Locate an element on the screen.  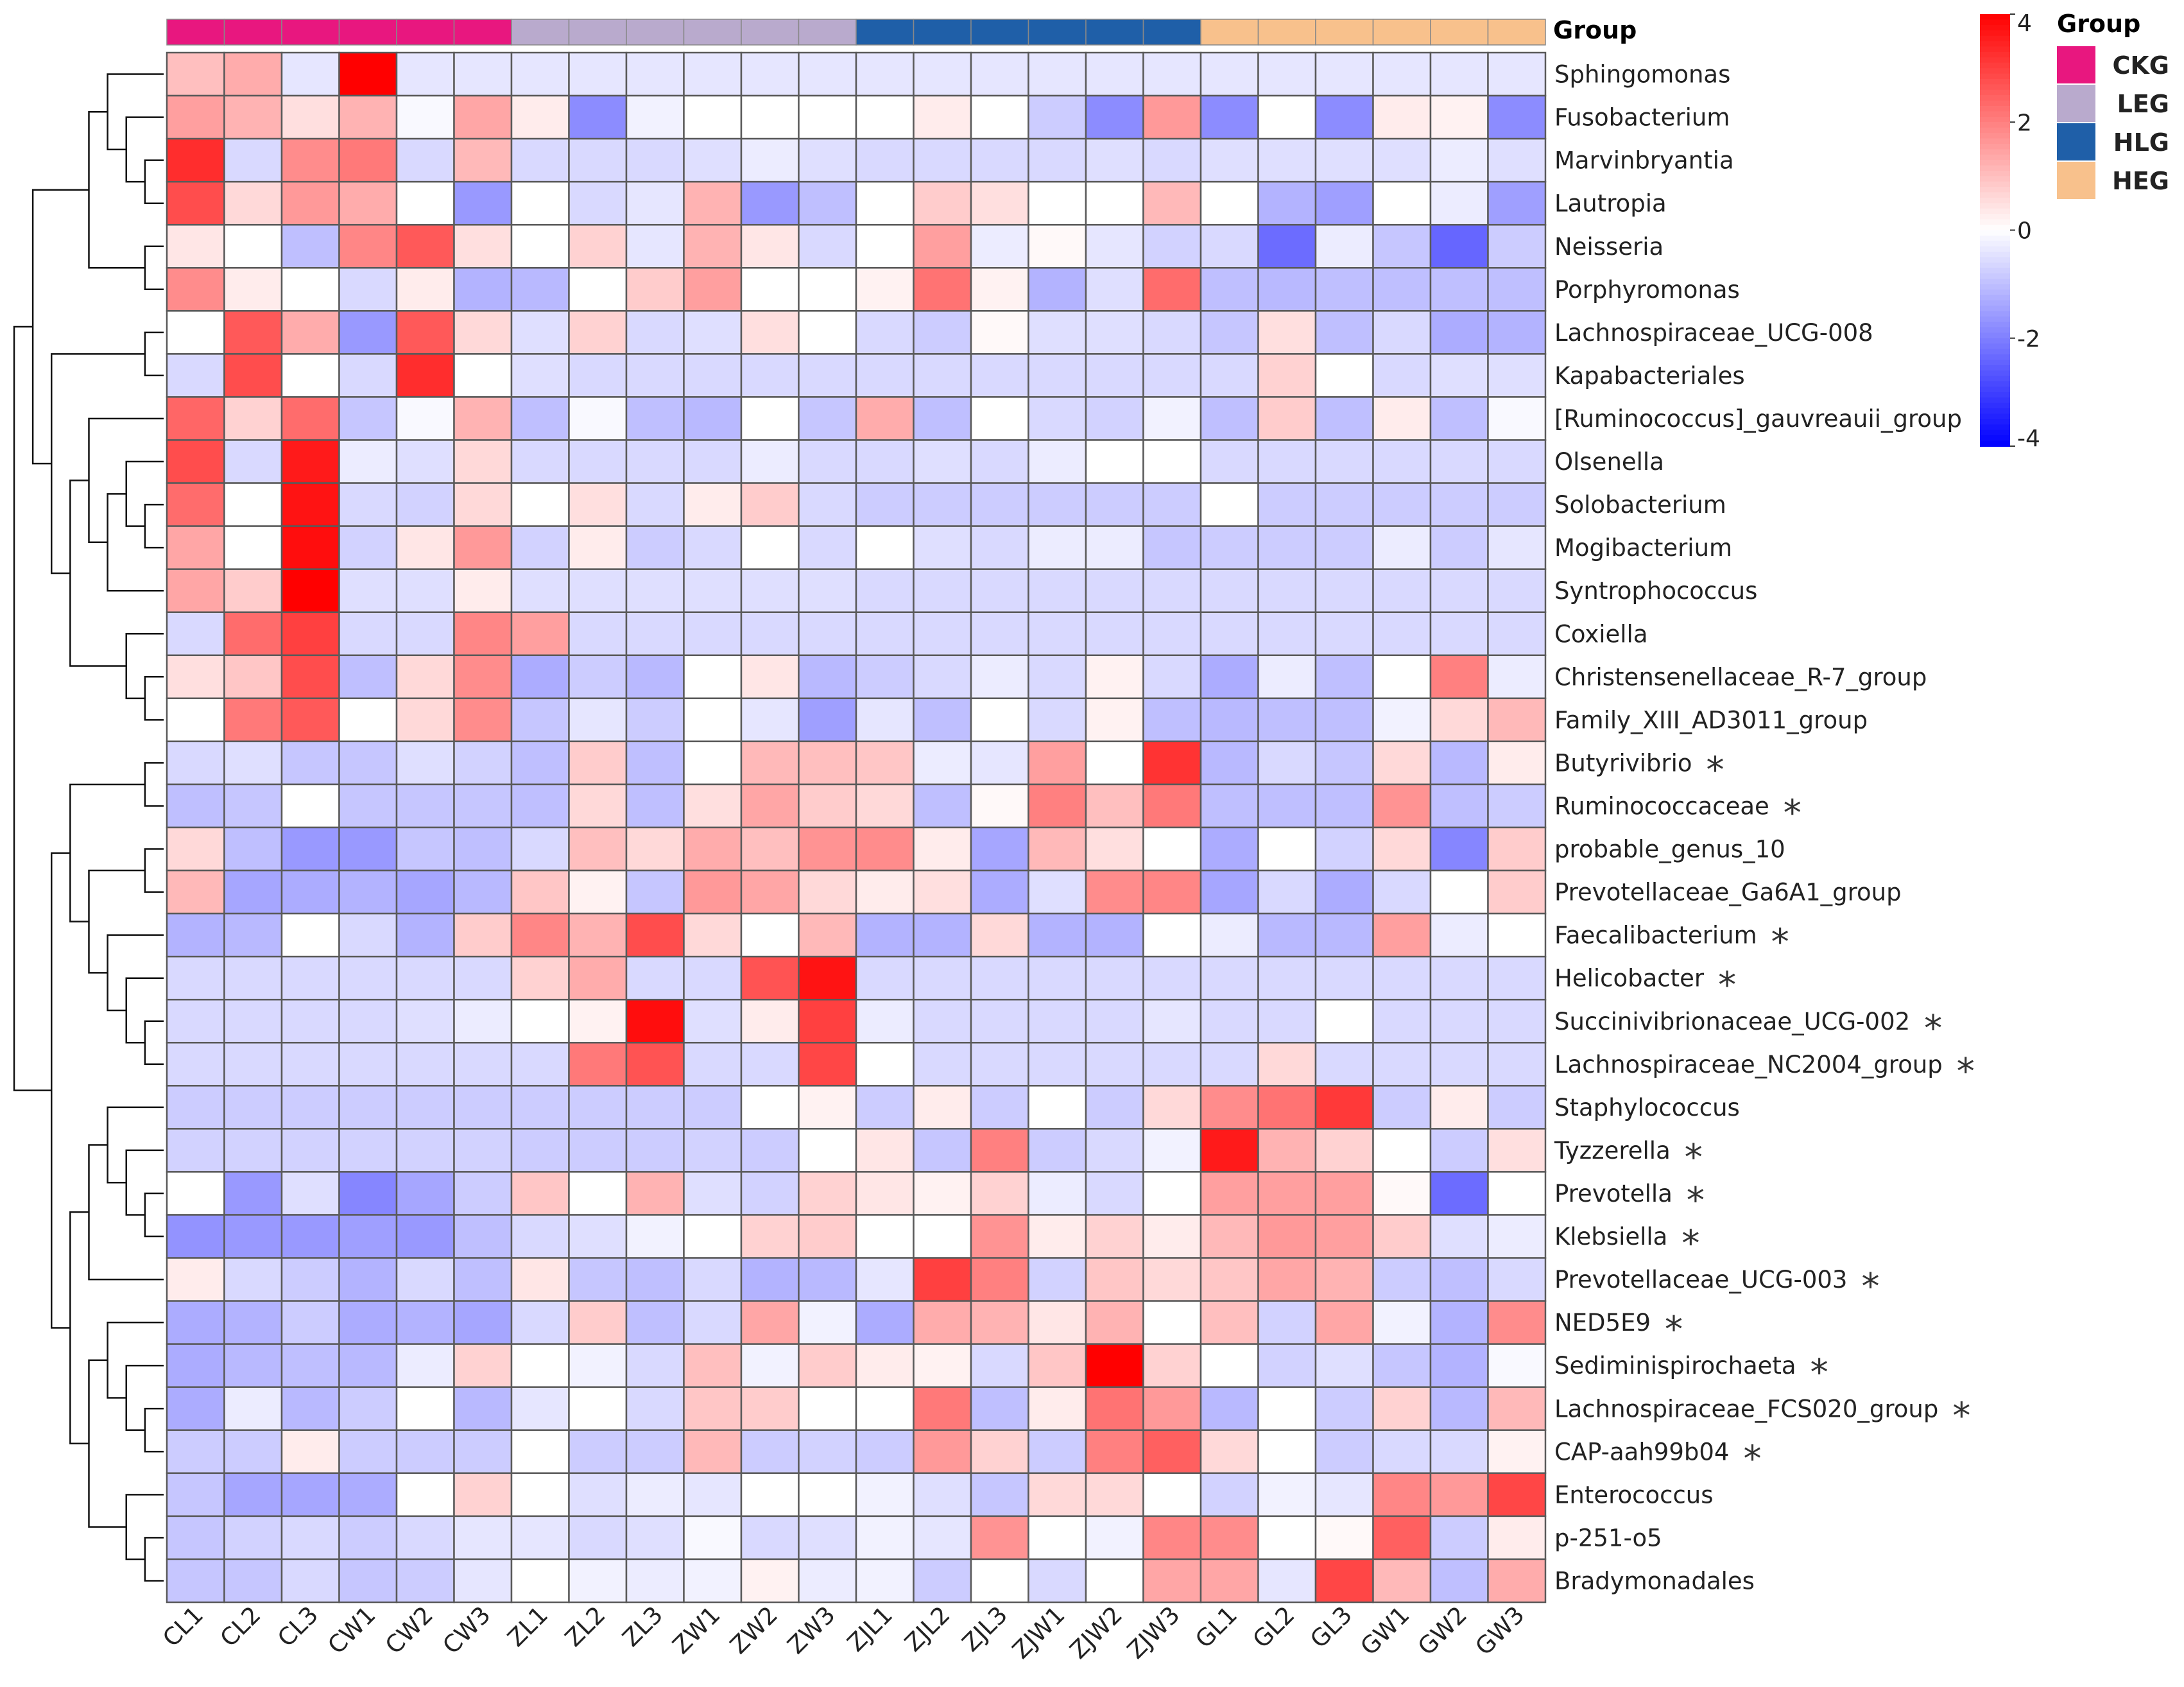
row-label: Family_XIII_AD3011_group is located at coordinates (1711, 720).